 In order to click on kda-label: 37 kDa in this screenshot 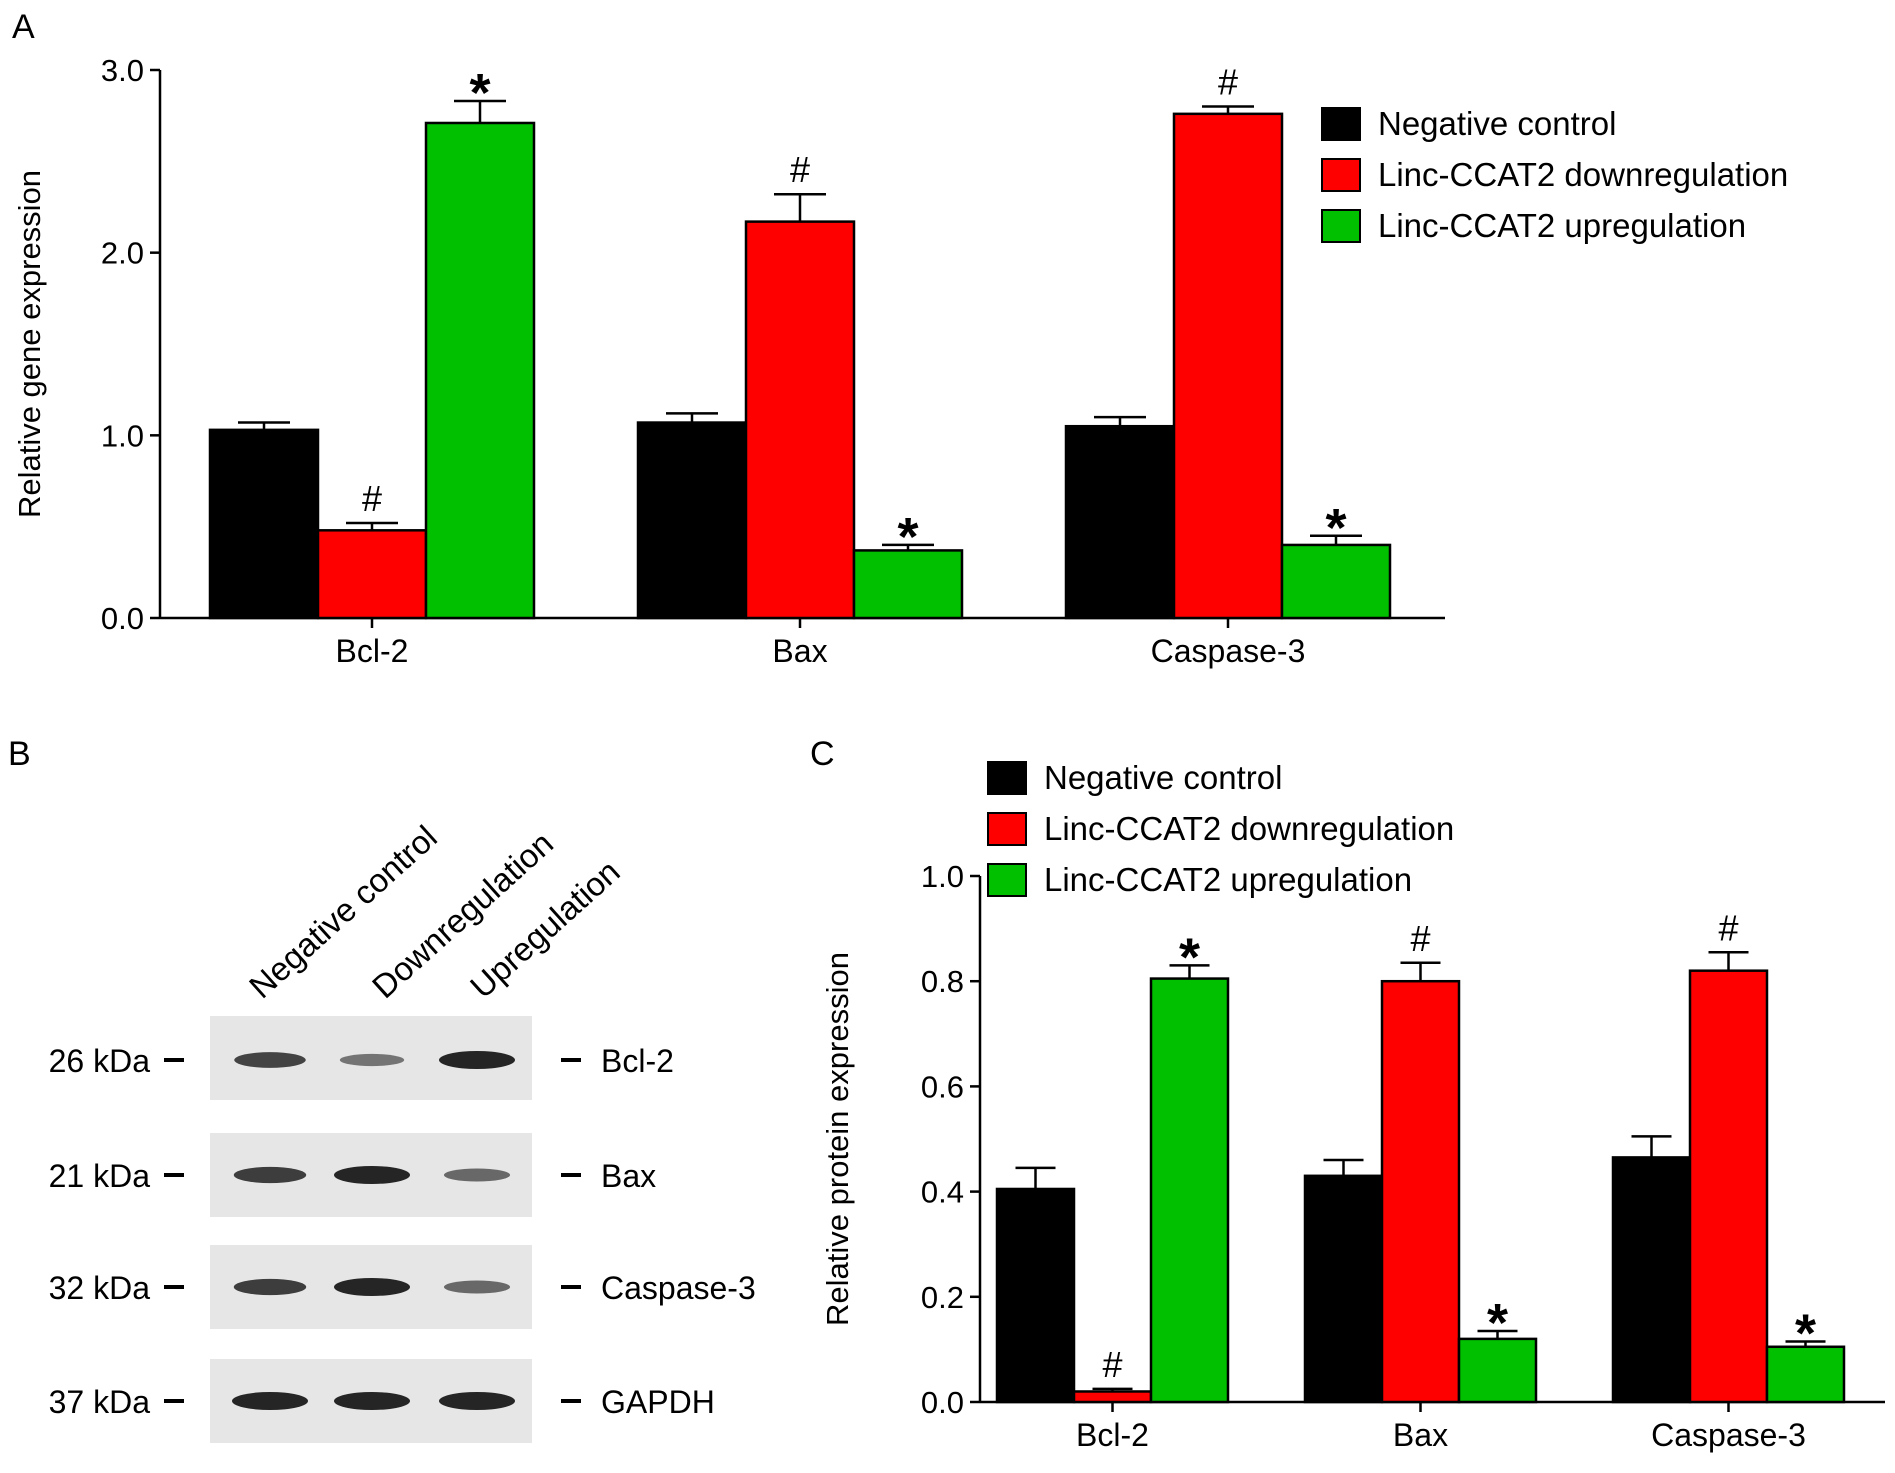, I will do `click(100, 1402)`.